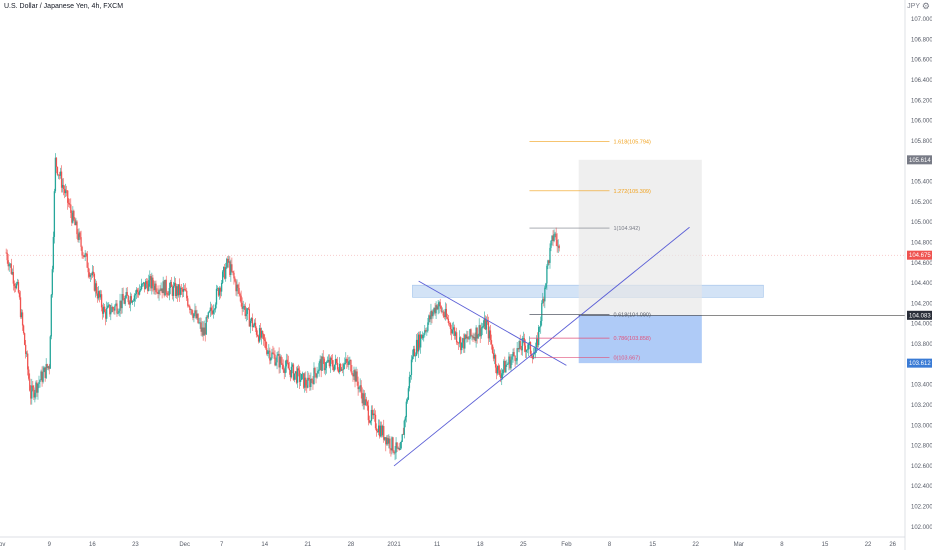 This screenshot has width=932, height=550. What do you see at coordinates (825, 545) in the screenshot?
I see `x-tick-label: 15` at bounding box center [825, 545].